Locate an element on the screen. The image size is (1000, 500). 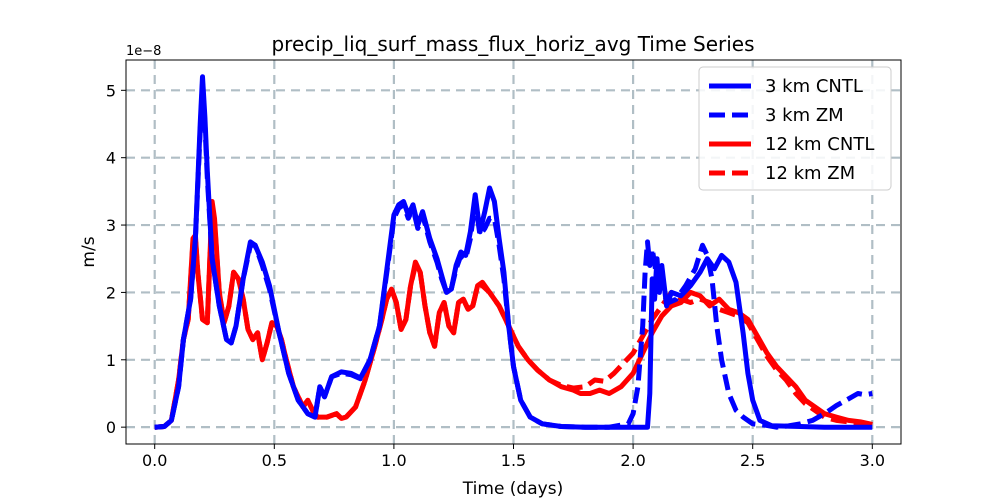
y-tick-label: 2 is located at coordinates (111, 292).